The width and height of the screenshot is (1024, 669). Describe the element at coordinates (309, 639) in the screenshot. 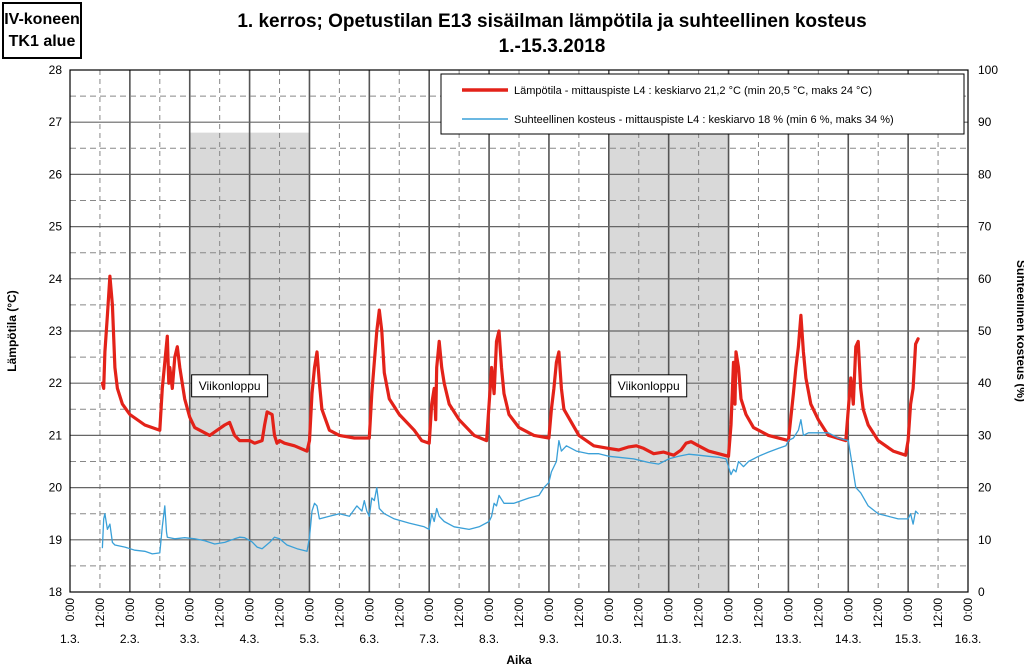

I see `x-date-label: 5.3.` at that location.